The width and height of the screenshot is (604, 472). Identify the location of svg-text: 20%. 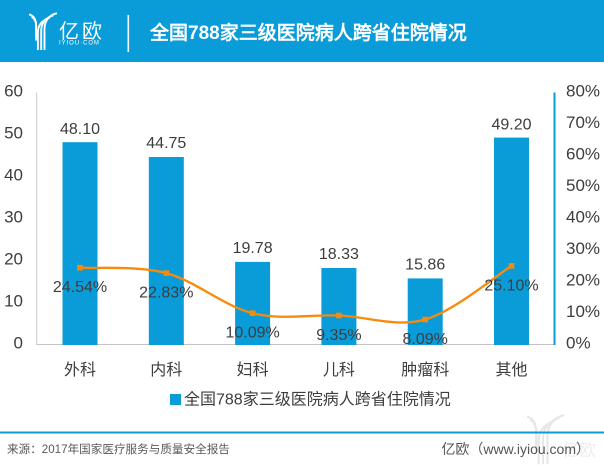
(583, 280).